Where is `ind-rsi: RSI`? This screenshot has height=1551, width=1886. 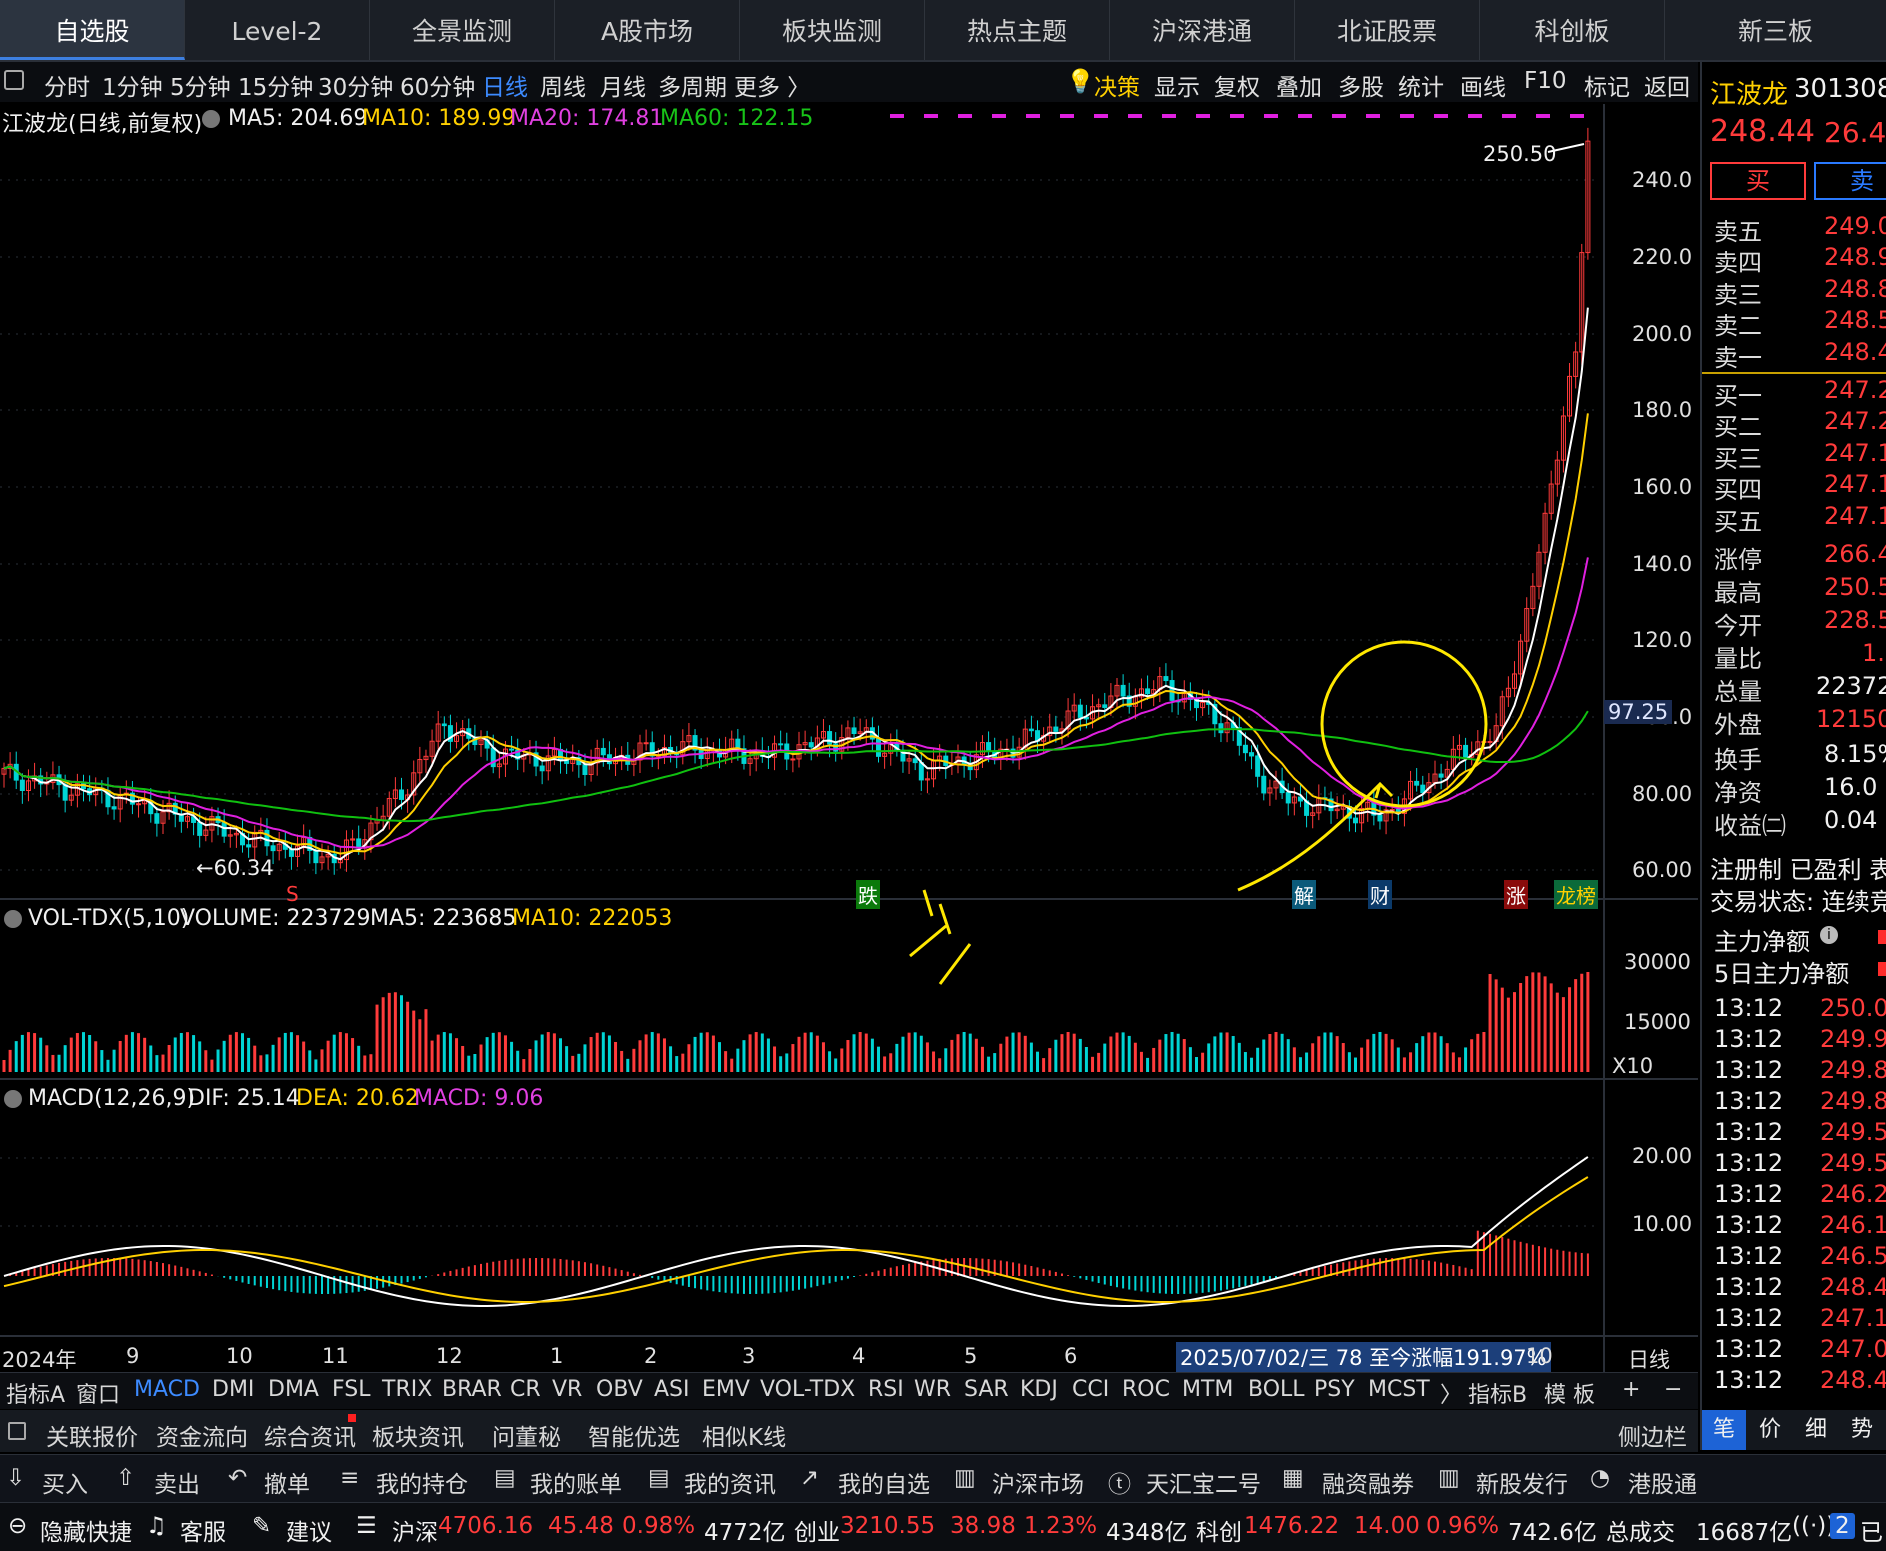
ind-rsi: RSI is located at coordinates (886, 1389).